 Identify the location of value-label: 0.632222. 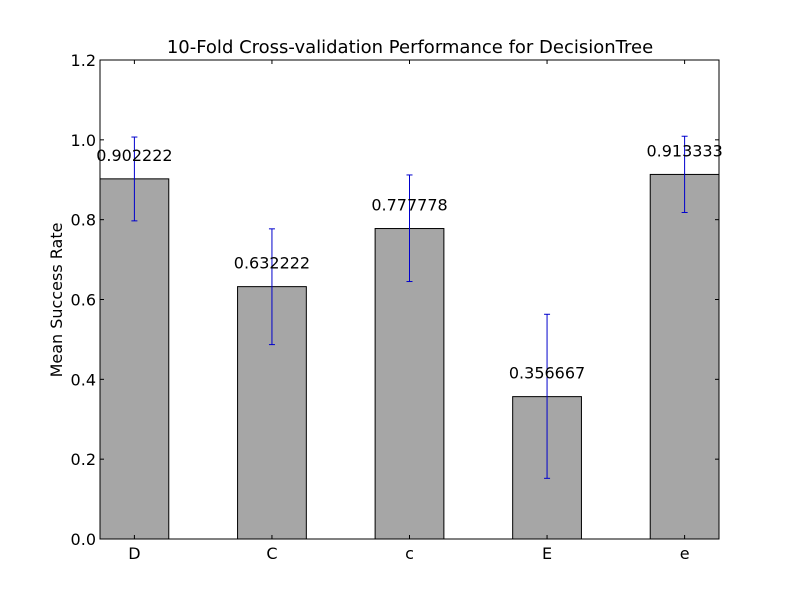
(272, 263).